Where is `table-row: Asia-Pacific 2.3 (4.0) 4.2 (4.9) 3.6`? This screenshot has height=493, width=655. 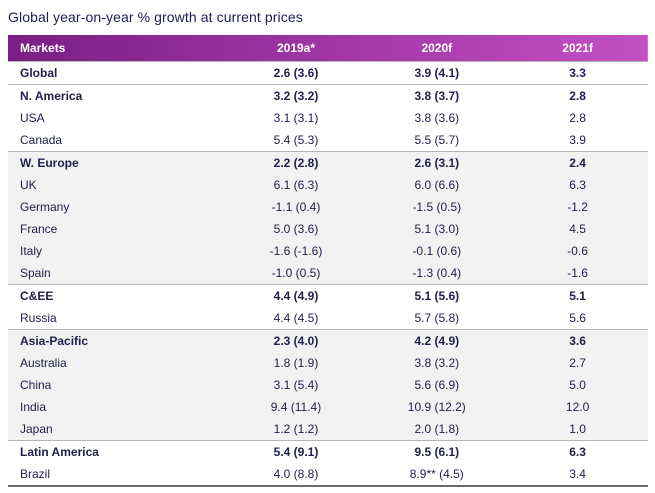
table-row: Asia-Pacific 2.3 (4.0) 4.2 (4.9) 3.6 is located at coordinates (328, 340).